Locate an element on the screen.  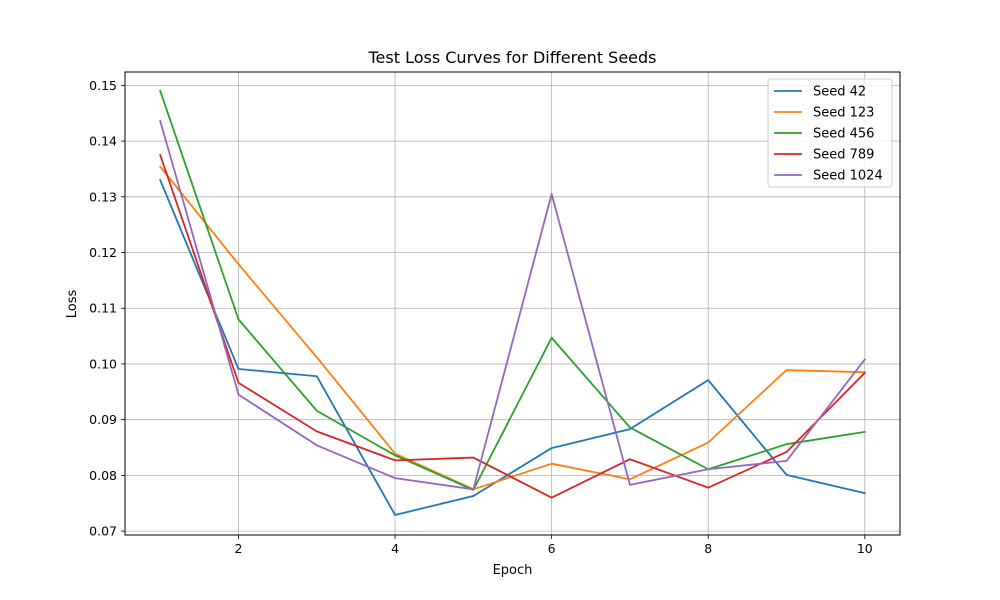
legend-label: Seed 123 is located at coordinates (843, 113).